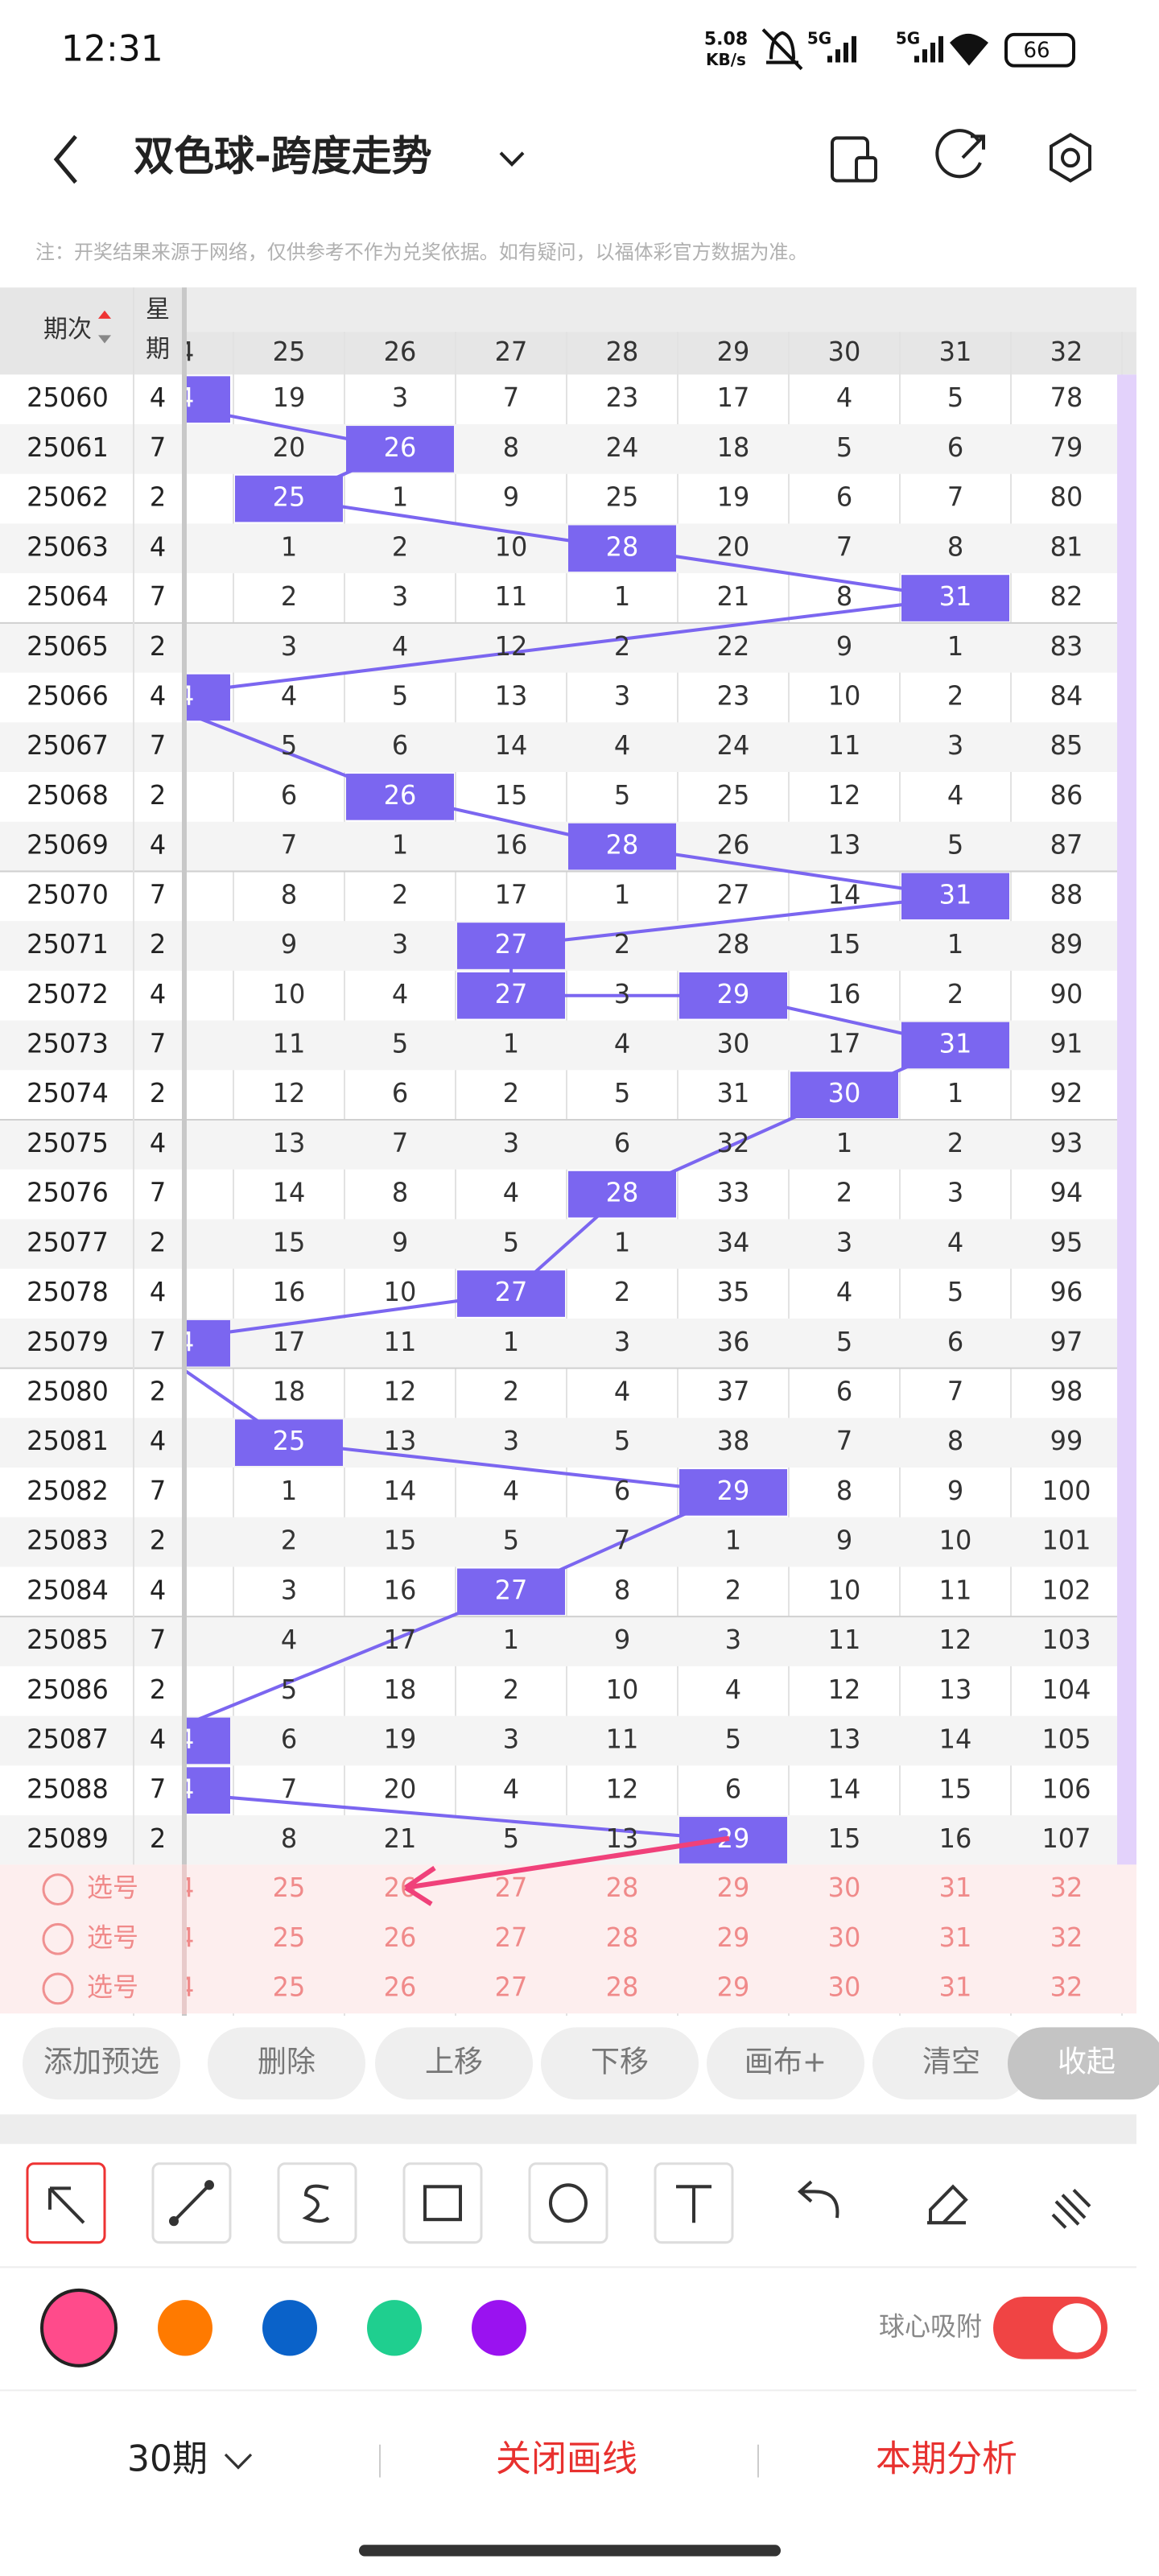  Describe the element at coordinates (105, 339) in the screenshot. I see `sort-down` at that location.